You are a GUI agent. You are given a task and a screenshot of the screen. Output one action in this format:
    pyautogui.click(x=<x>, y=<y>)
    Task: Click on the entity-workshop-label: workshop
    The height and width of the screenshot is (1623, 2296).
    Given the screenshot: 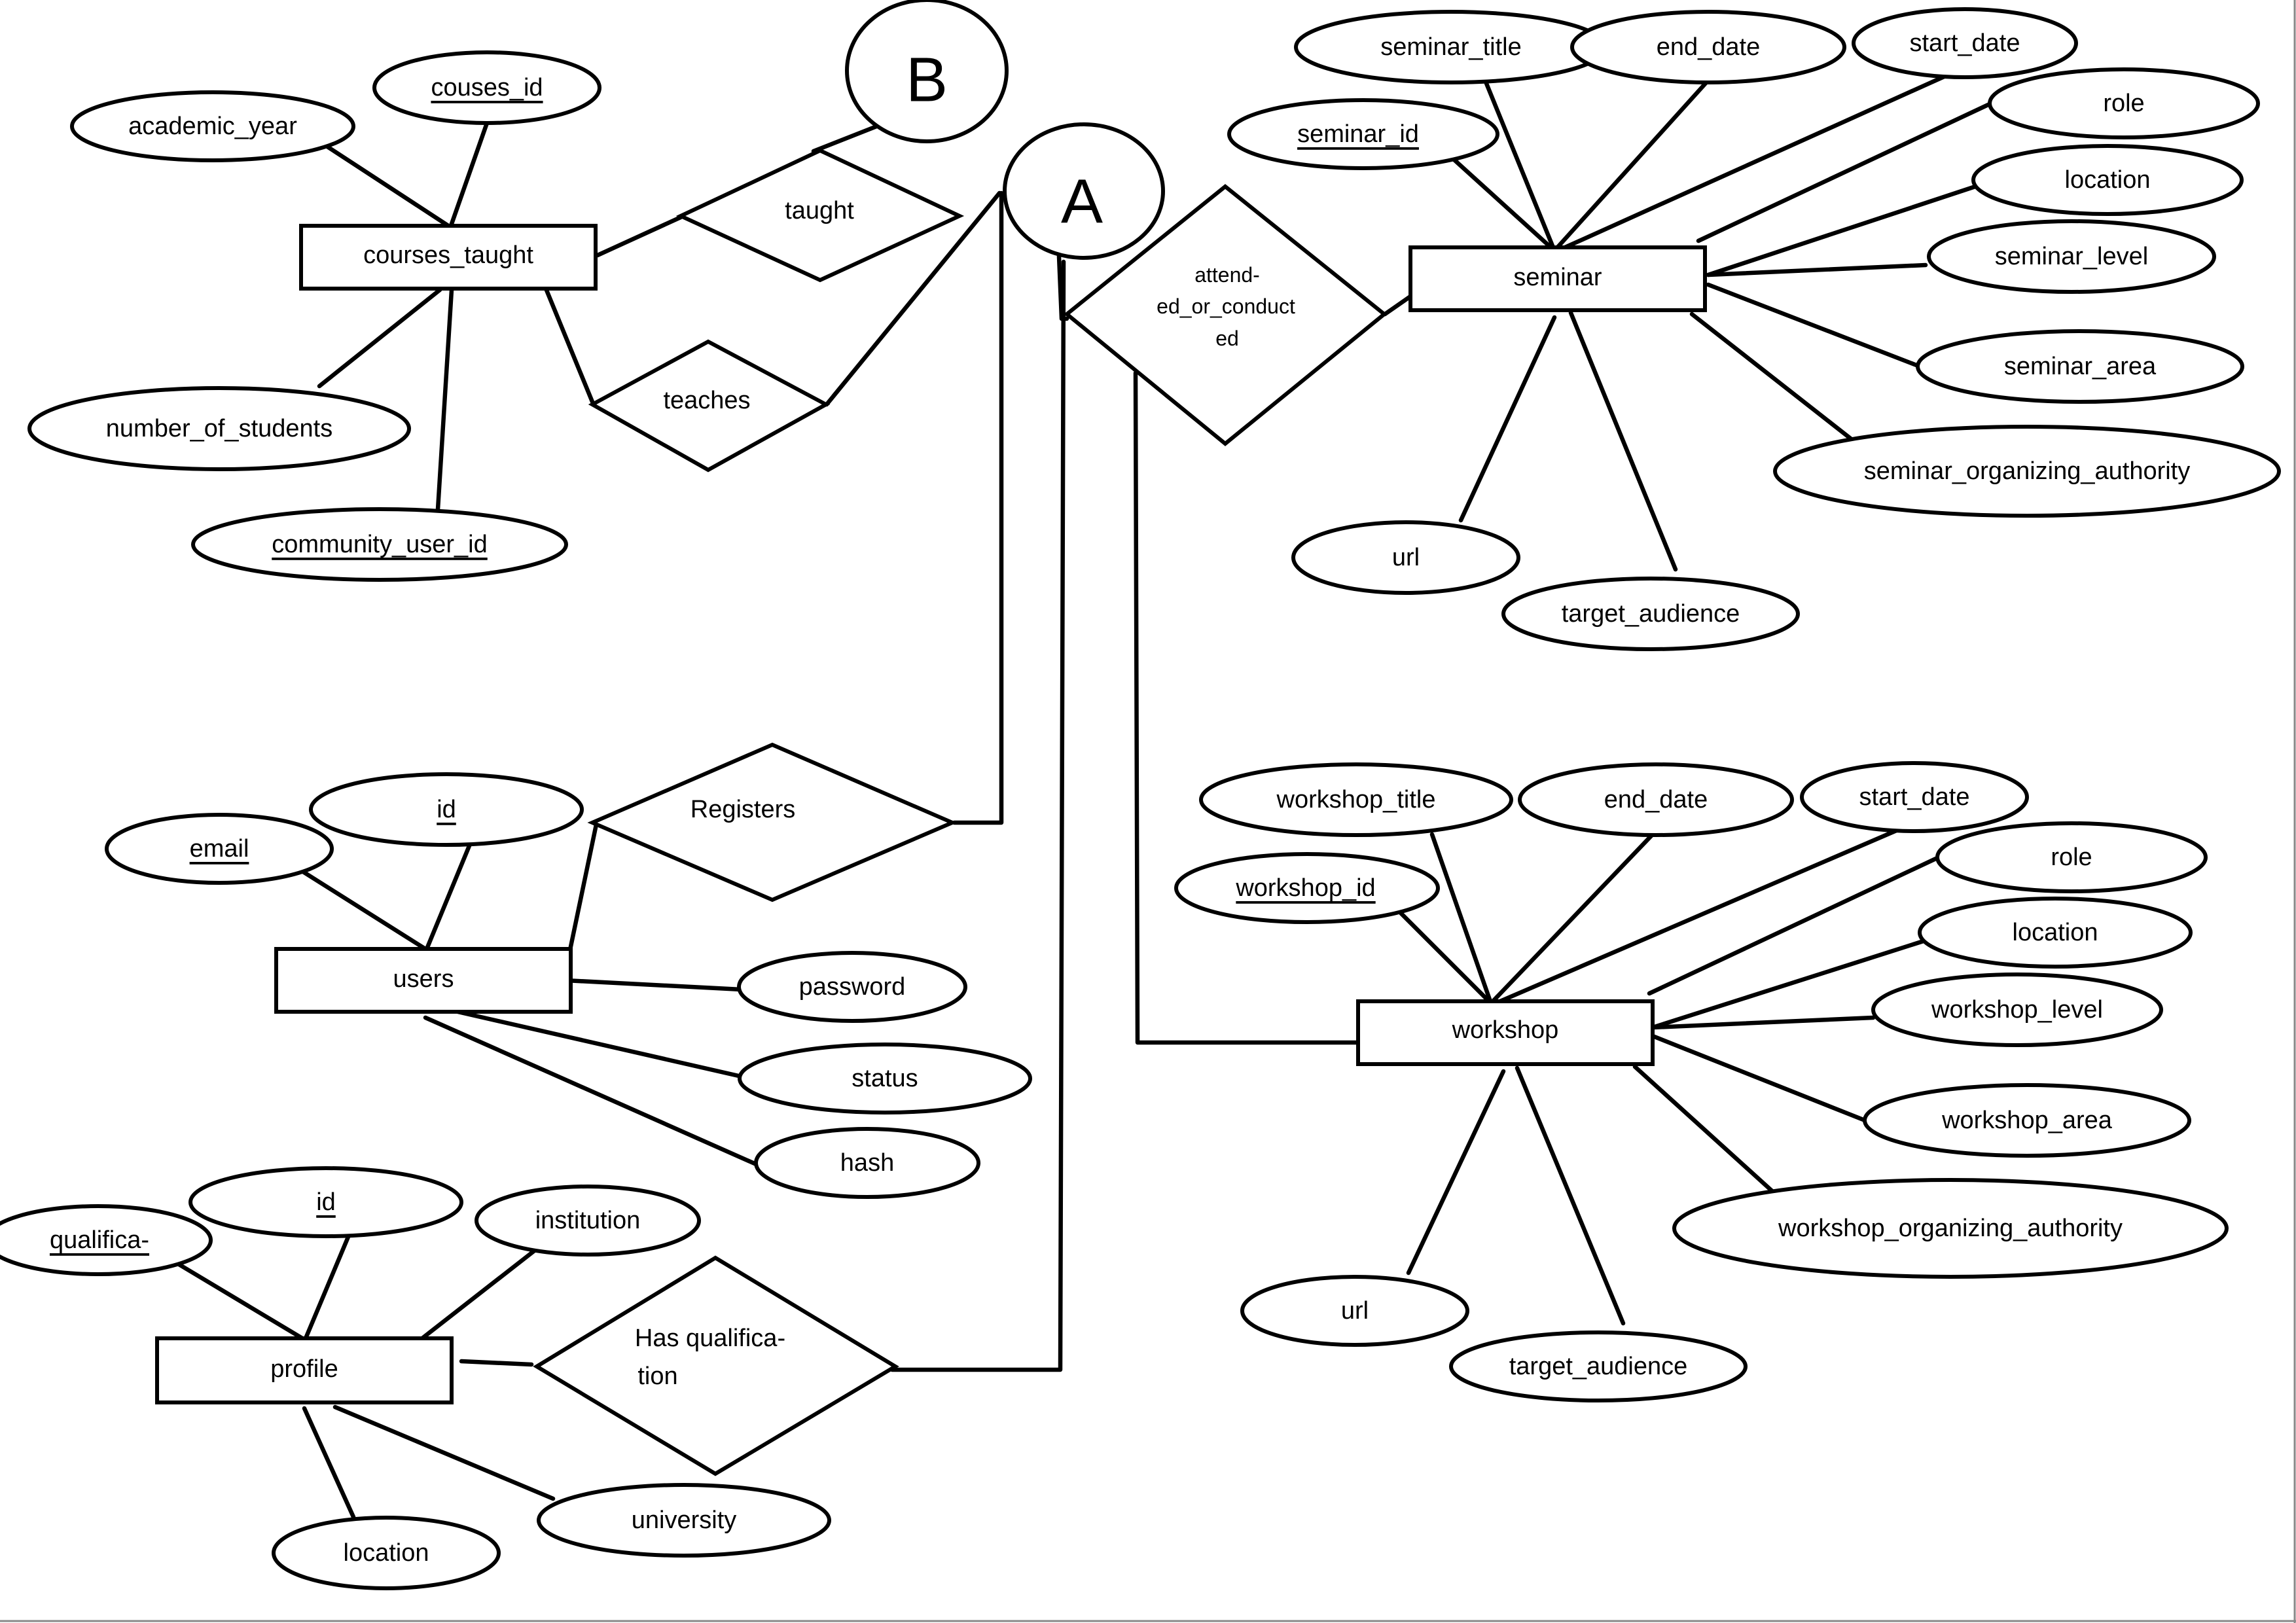 What is the action you would take?
    pyautogui.click(x=1505, y=1030)
    